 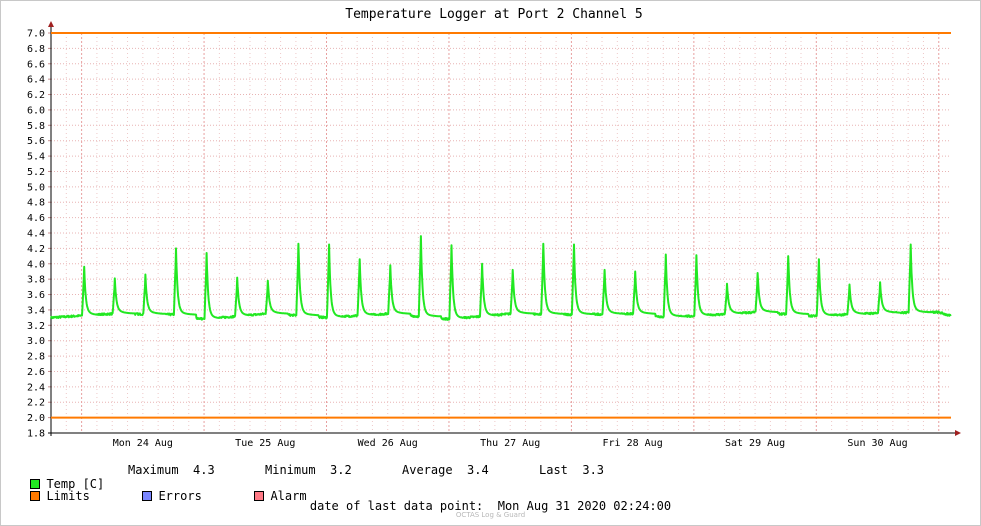 What do you see at coordinates (36, 341) in the screenshot?
I see `y-tick-label: 3.0` at bounding box center [36, 341].